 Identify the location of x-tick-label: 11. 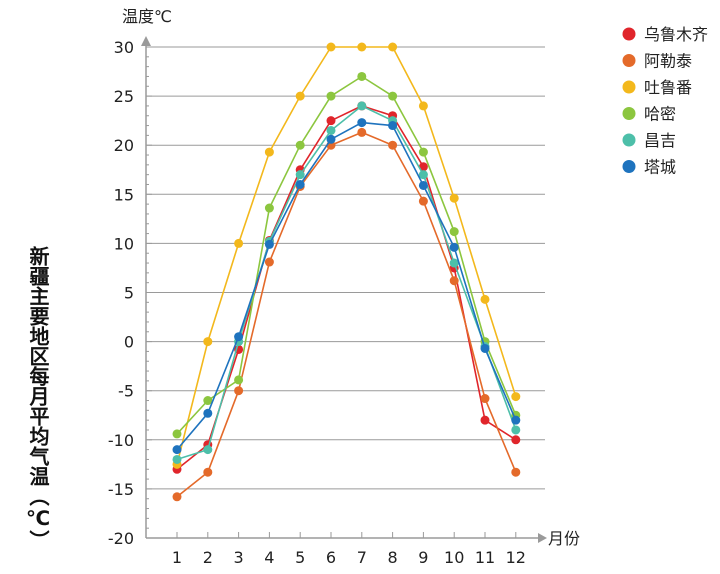
(485, 557).